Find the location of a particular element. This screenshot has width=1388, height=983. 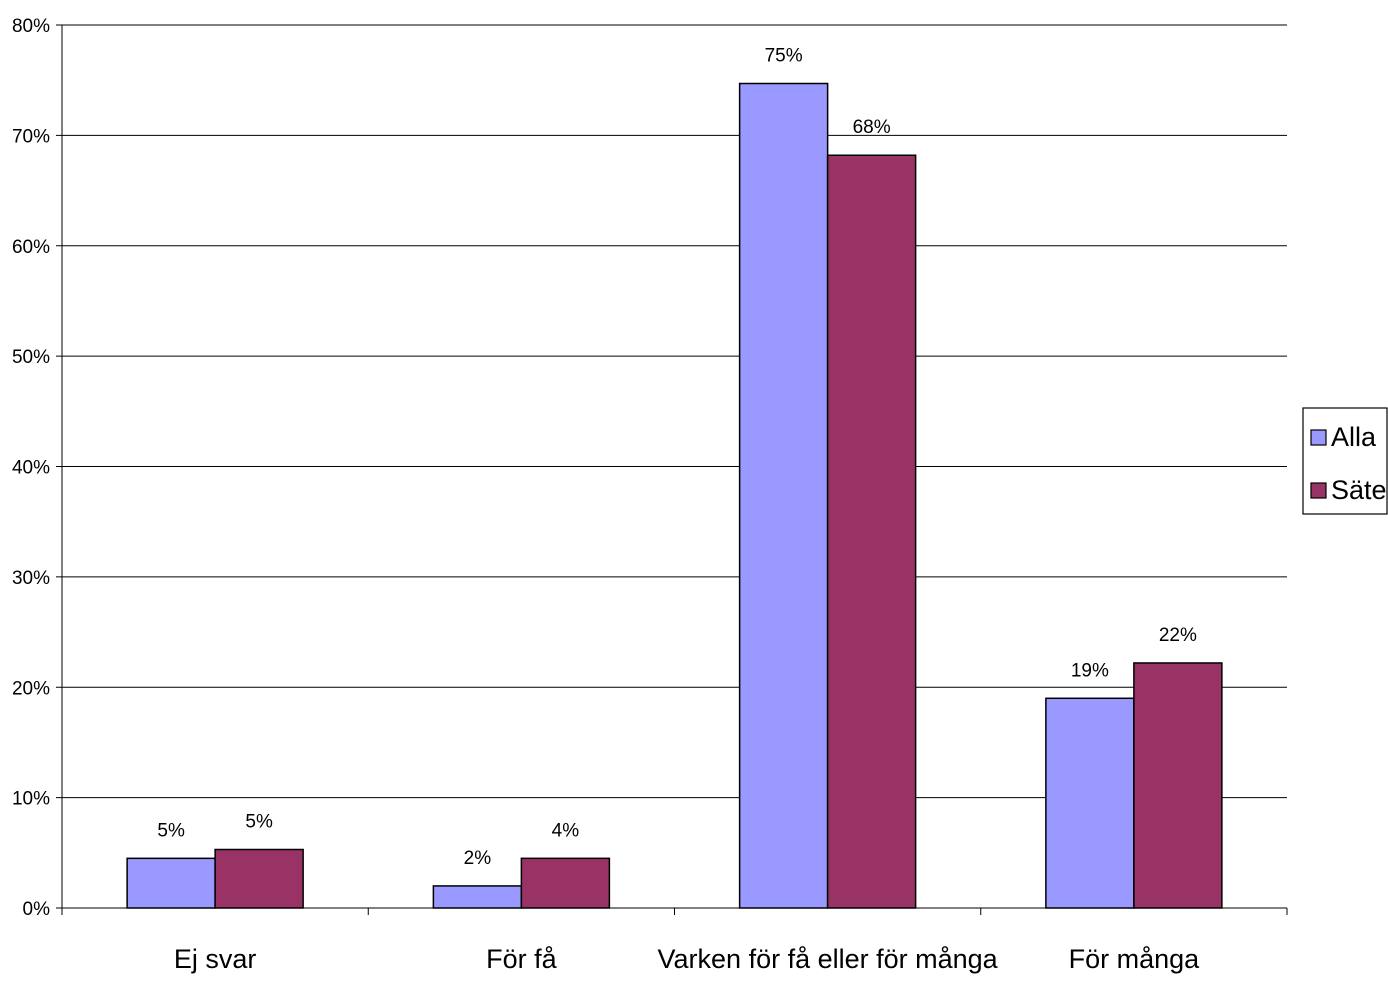

data-label: 22% is located at coordinates (1178, 635).